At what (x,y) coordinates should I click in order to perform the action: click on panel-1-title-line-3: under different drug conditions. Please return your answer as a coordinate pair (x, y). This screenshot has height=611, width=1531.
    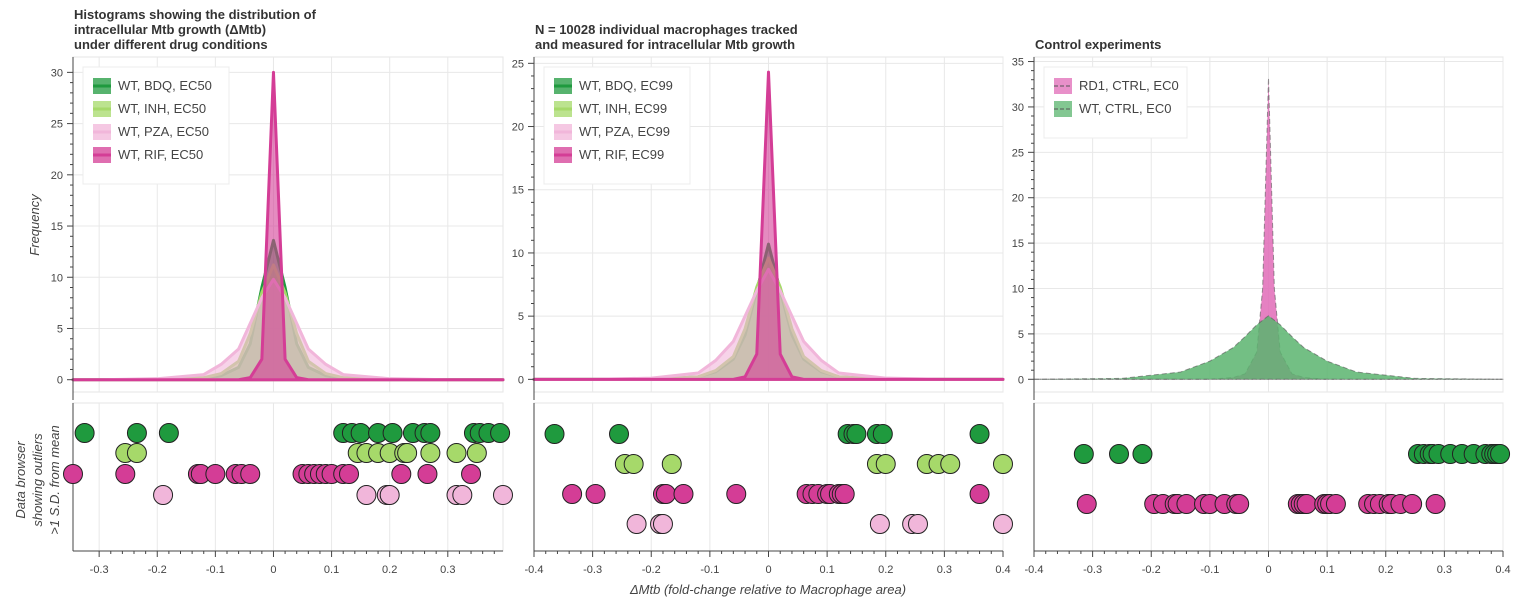
    Looking at the image, I should click on (171, 44).